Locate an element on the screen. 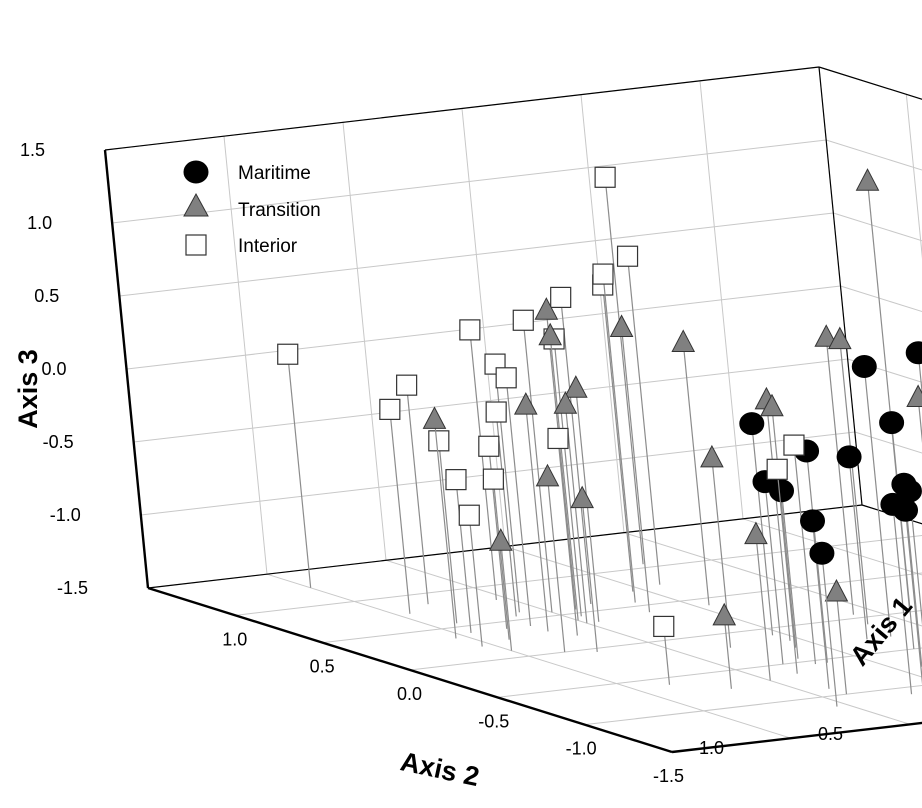 This screenshot has width=922, height=808. gridline-floor-y is located at coordinates (665, 640).